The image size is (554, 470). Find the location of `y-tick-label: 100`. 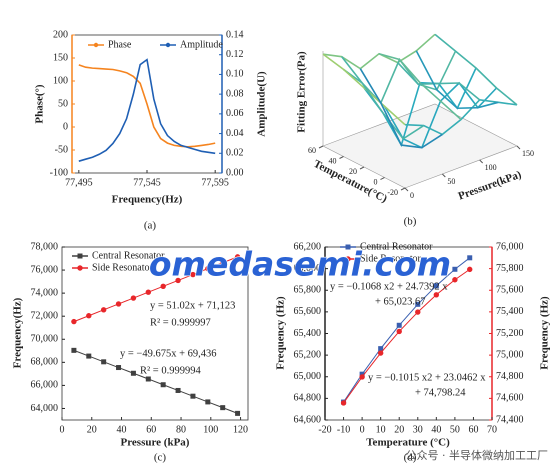

y-tick-label: 100 is located at coordinates (60, 80).